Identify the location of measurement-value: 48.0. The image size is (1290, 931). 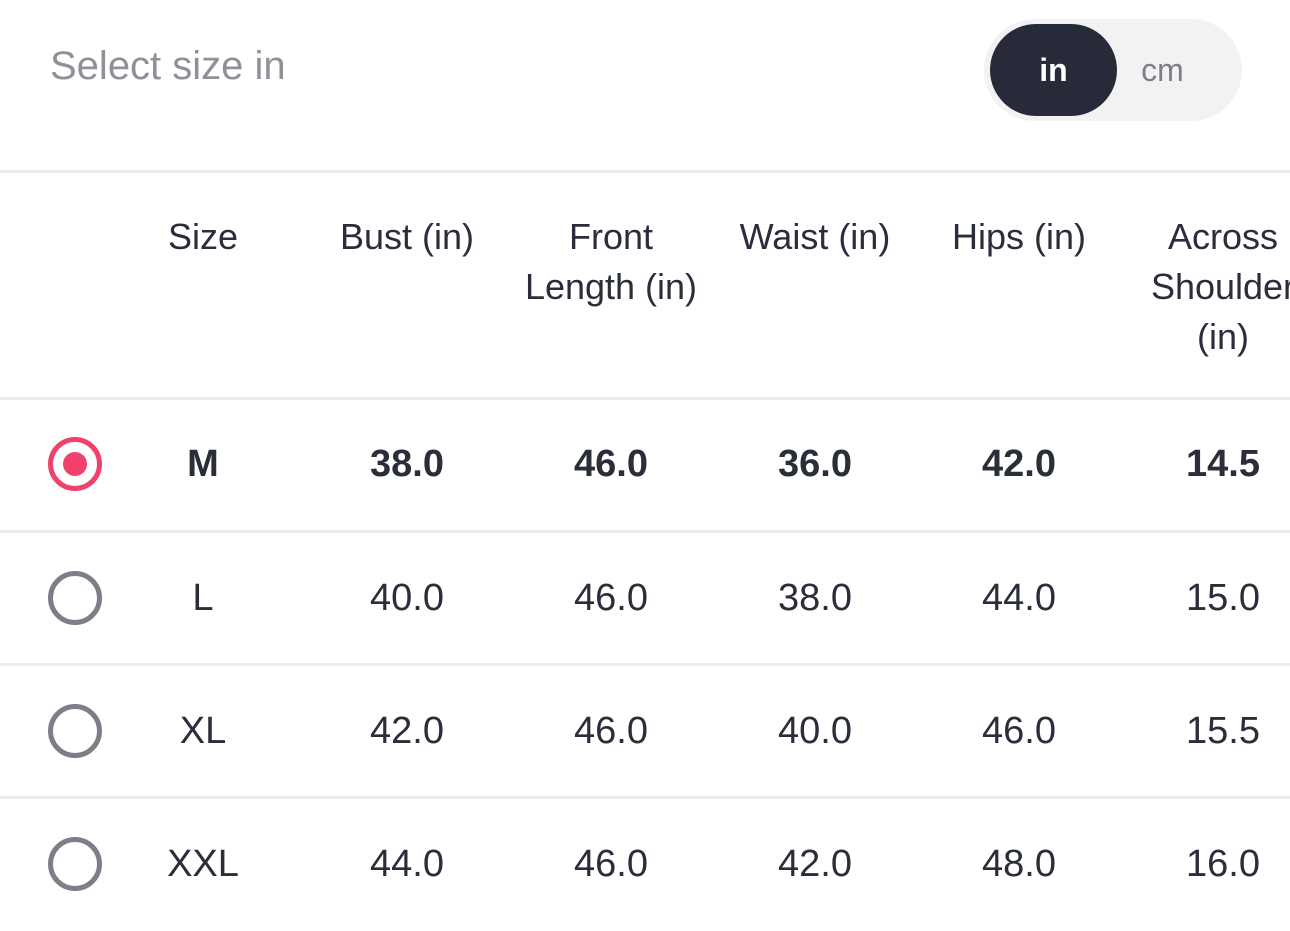
(1019, 864).